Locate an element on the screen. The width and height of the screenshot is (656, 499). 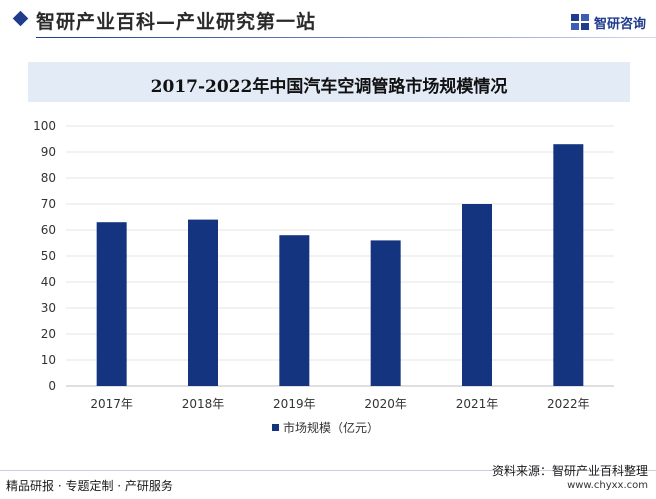
brand-mark-icon is located at coordinates (579, 22).